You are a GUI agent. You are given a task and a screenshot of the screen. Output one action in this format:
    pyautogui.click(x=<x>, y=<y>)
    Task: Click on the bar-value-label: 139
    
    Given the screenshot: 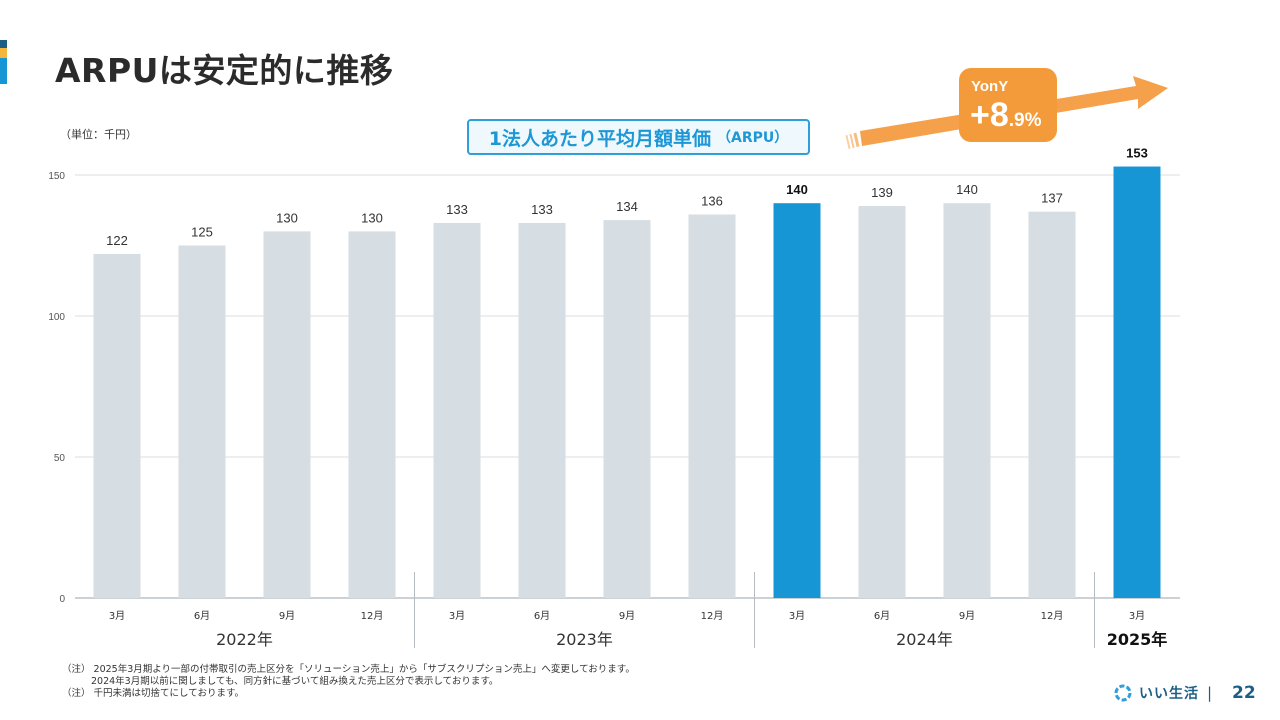 What is the action you would take?
    pyautogui.click(x=882, y=192)
    